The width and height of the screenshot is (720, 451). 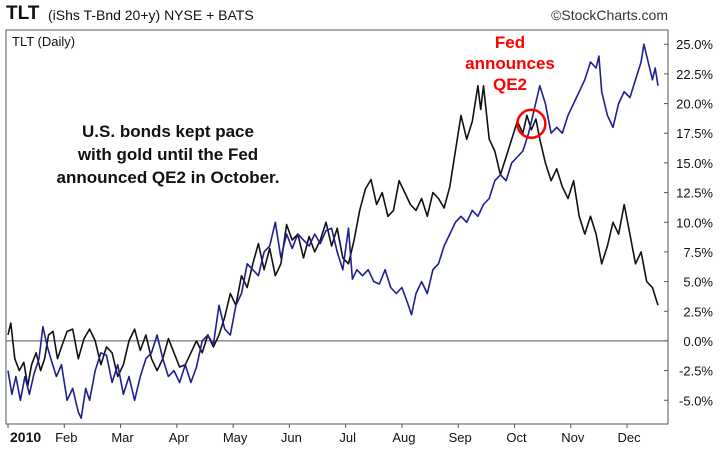 What do you see at coordinates (151, 15) in the screenshot?
I see `ticker-description: (iShs T-Bnd 20+y) NYSE + BATS` at bounding box center [151, 15].